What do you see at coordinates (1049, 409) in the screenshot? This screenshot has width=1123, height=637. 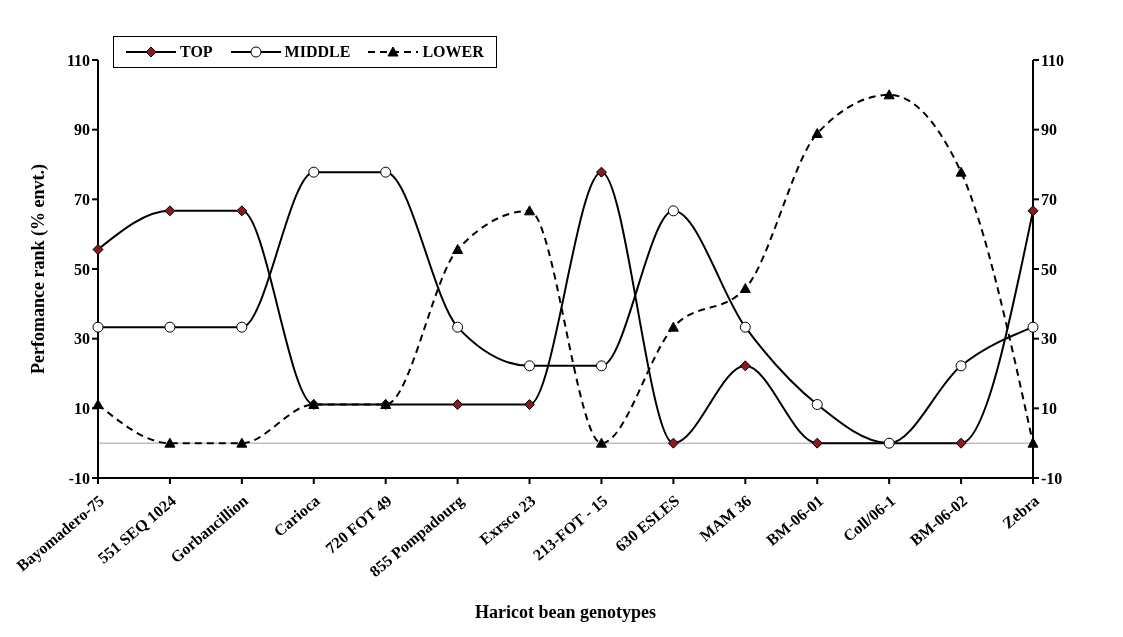 I see `y2-tick-label: 10` at bounding box center [1049, 409].